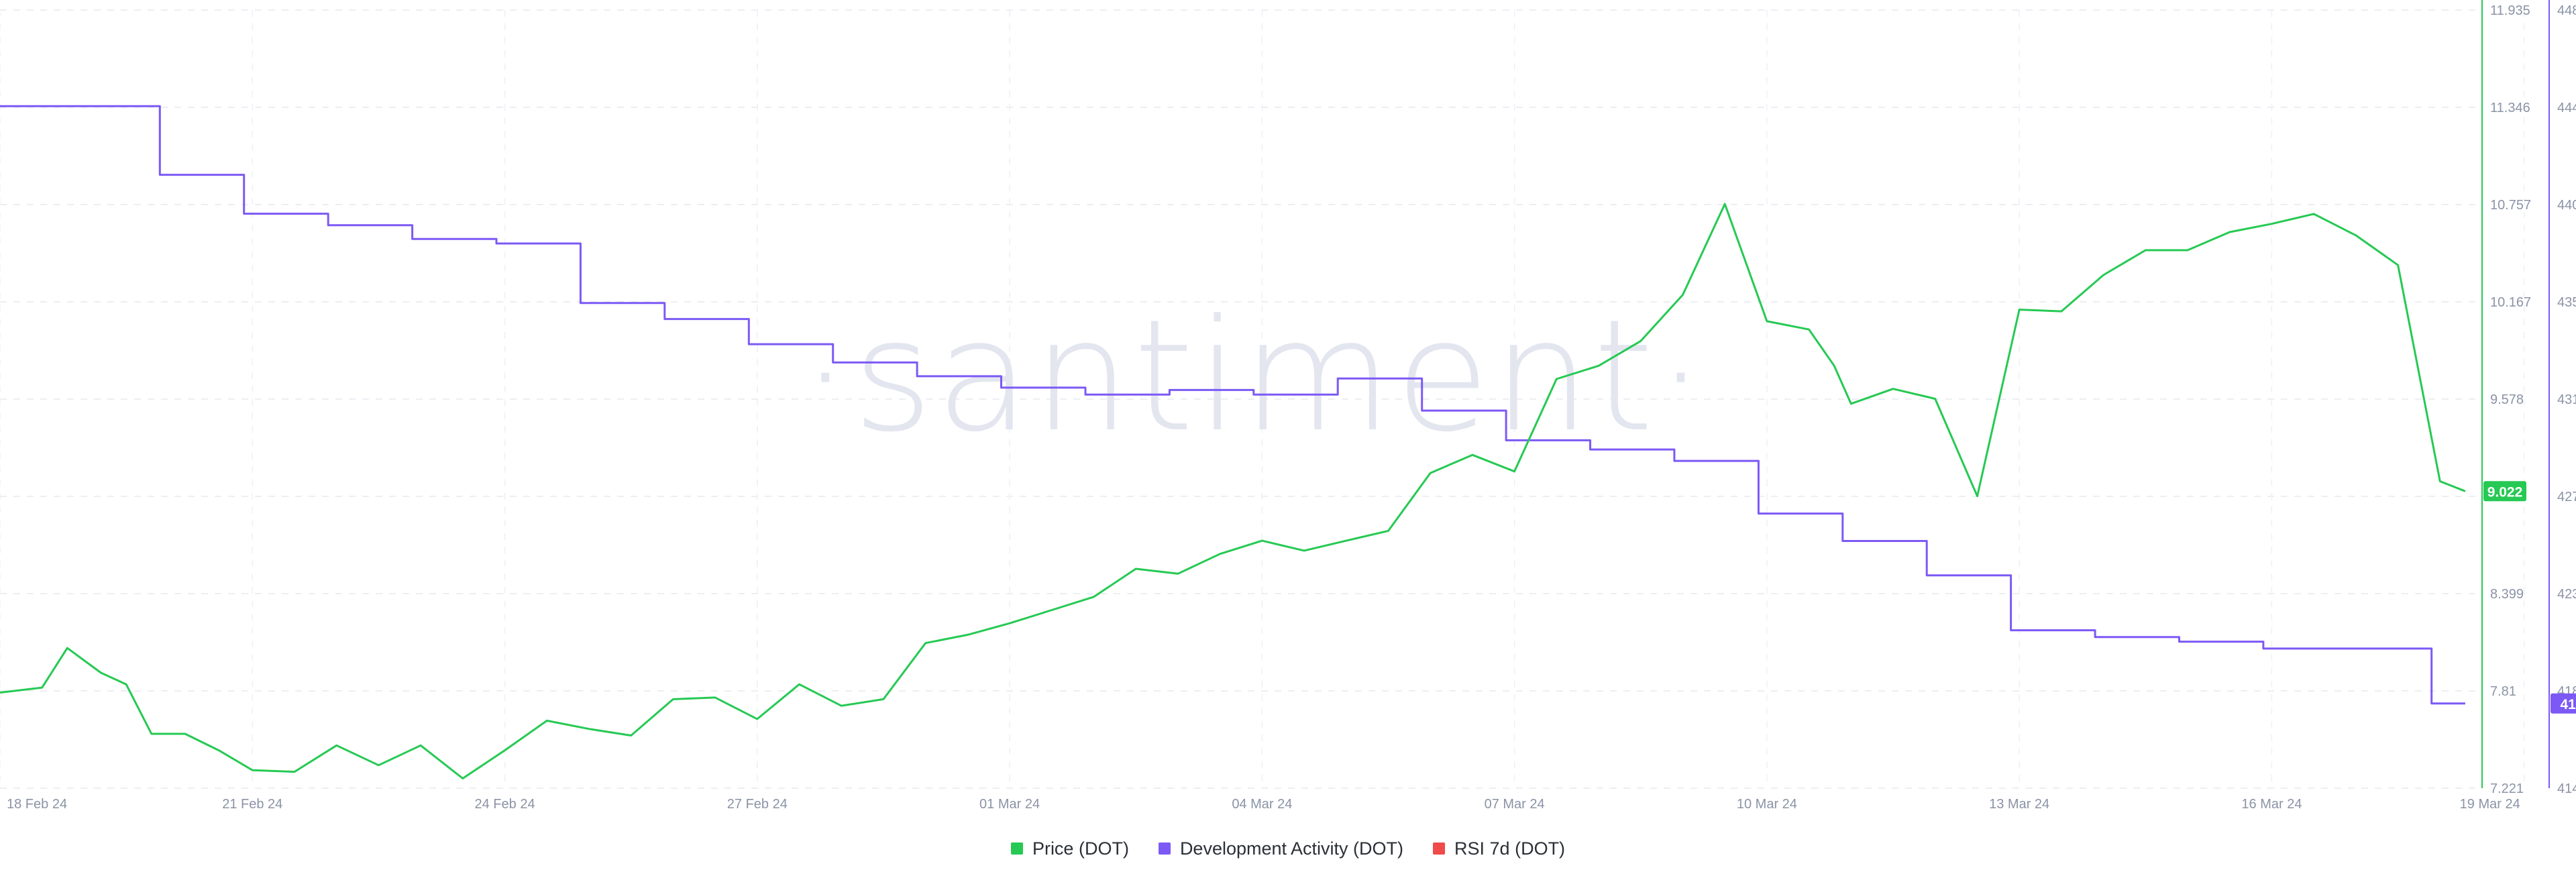  What do you see at coordinates (2507, 788) in the screenshot?
I see `y-tick-price: 7.221` at bounding box center [2507, 788].